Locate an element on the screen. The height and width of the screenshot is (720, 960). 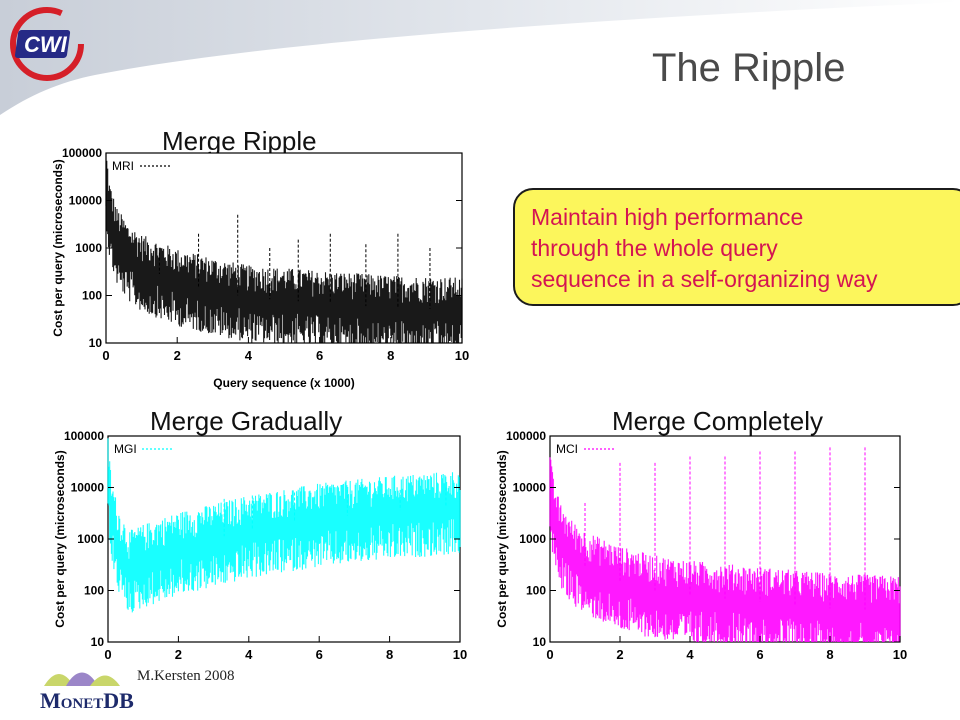
x-axis-label: Query sequence (x 1000) is located at coordinates (283, 383).